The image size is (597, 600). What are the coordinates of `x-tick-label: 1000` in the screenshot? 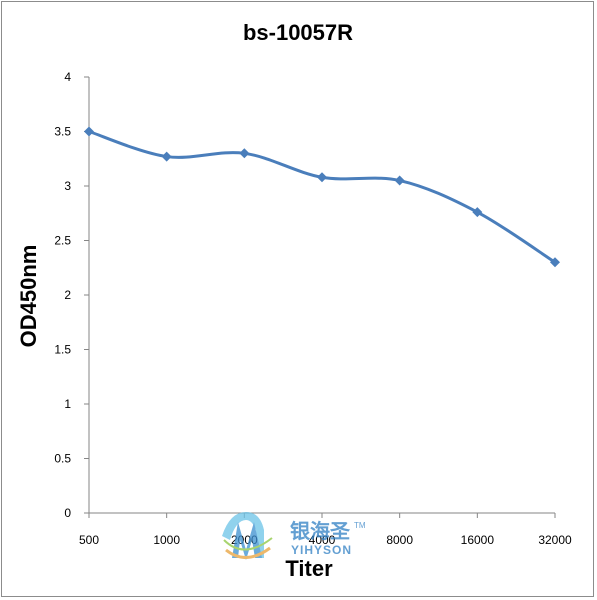 It's located at (166, 540).